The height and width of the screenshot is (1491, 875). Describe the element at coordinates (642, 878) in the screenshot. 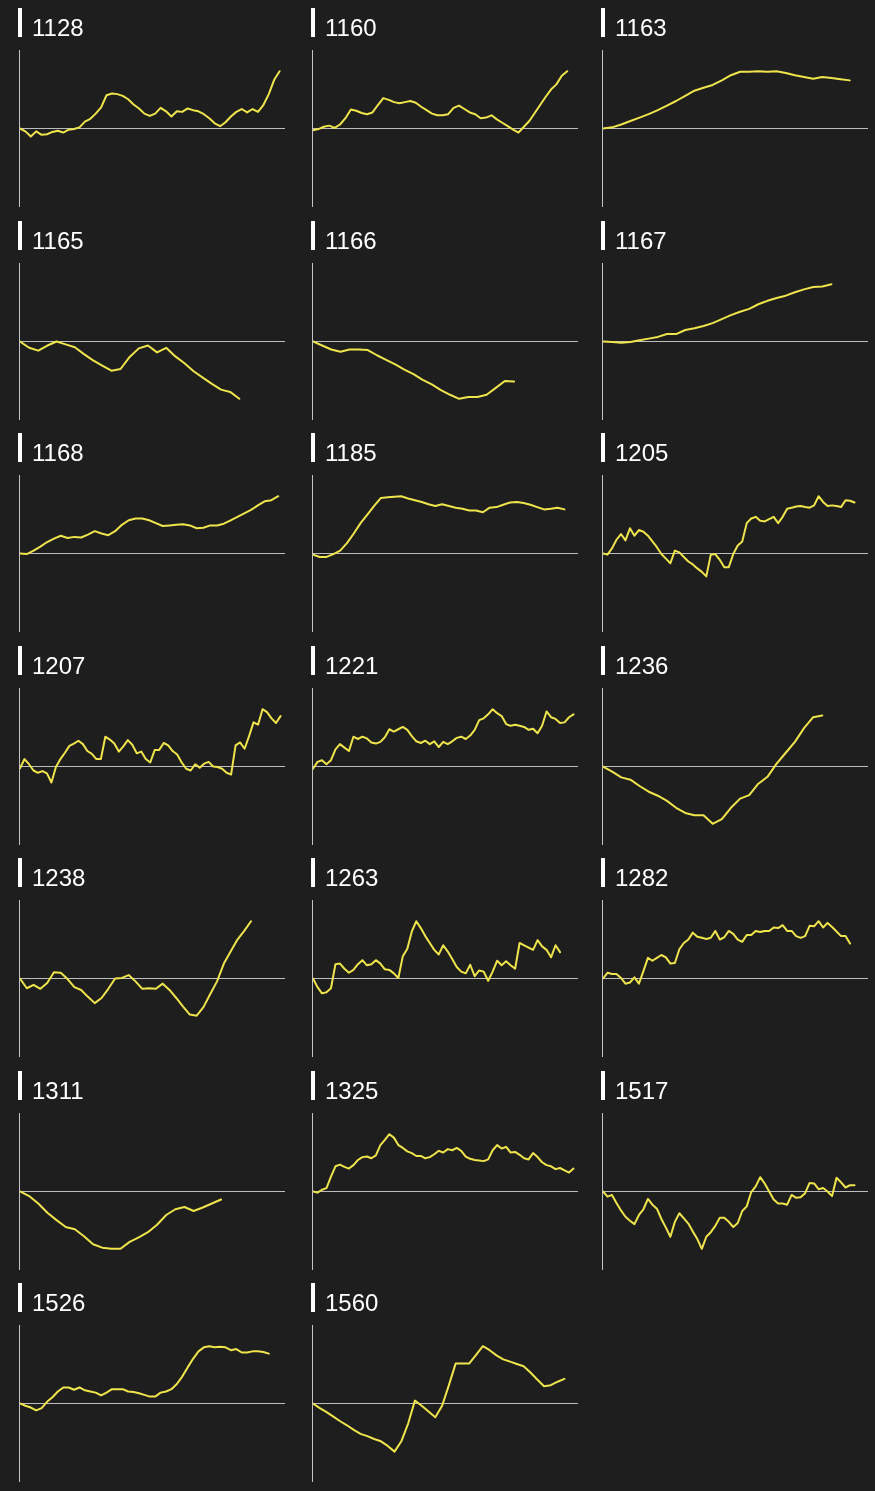

I see `chart-title: 1282` at that location.